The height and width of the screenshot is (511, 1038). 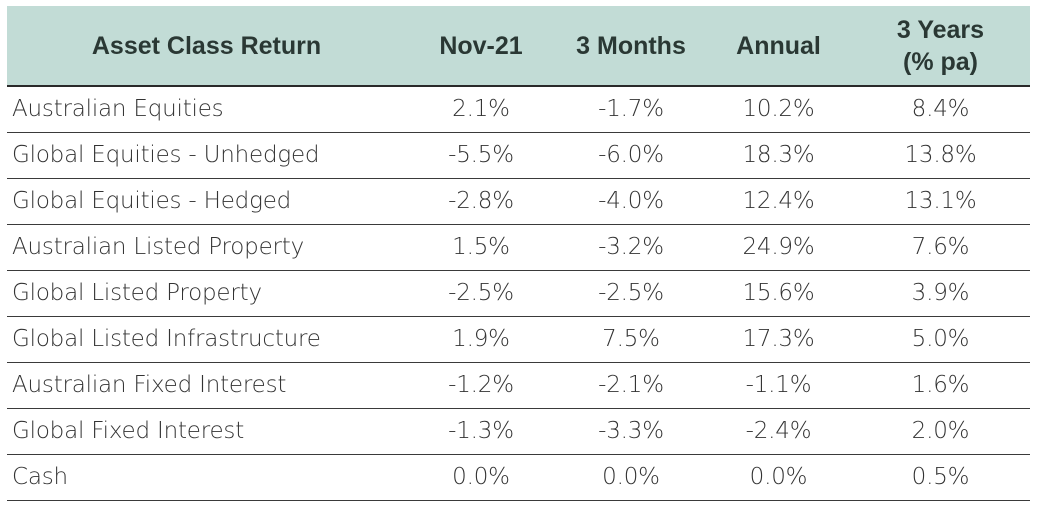 I want to click on cell-3-months: -3.3%, so click(x=631, y=431).